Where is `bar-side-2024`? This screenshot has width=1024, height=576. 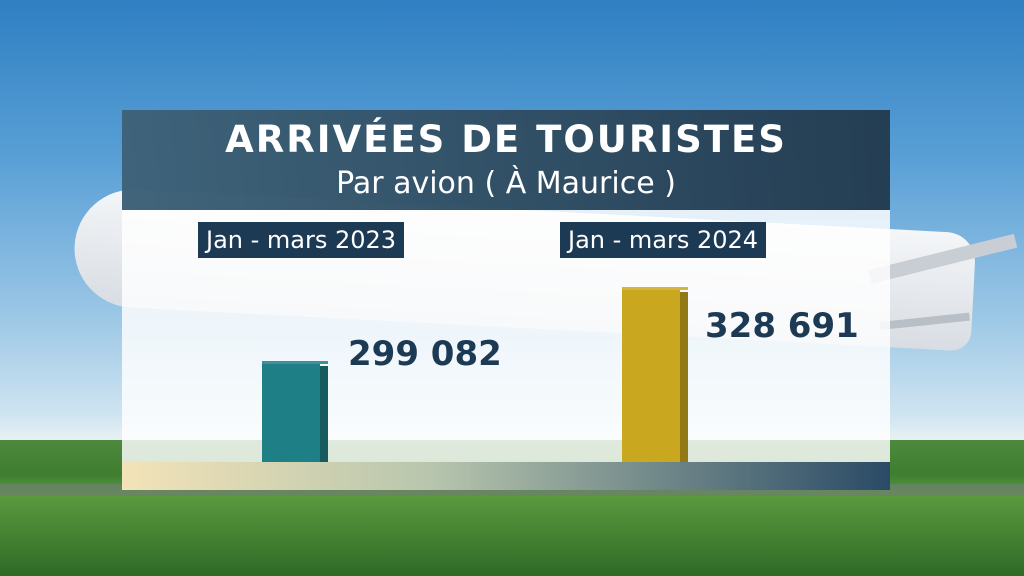 bar-side-2024 is located at coordinates (684, 377).